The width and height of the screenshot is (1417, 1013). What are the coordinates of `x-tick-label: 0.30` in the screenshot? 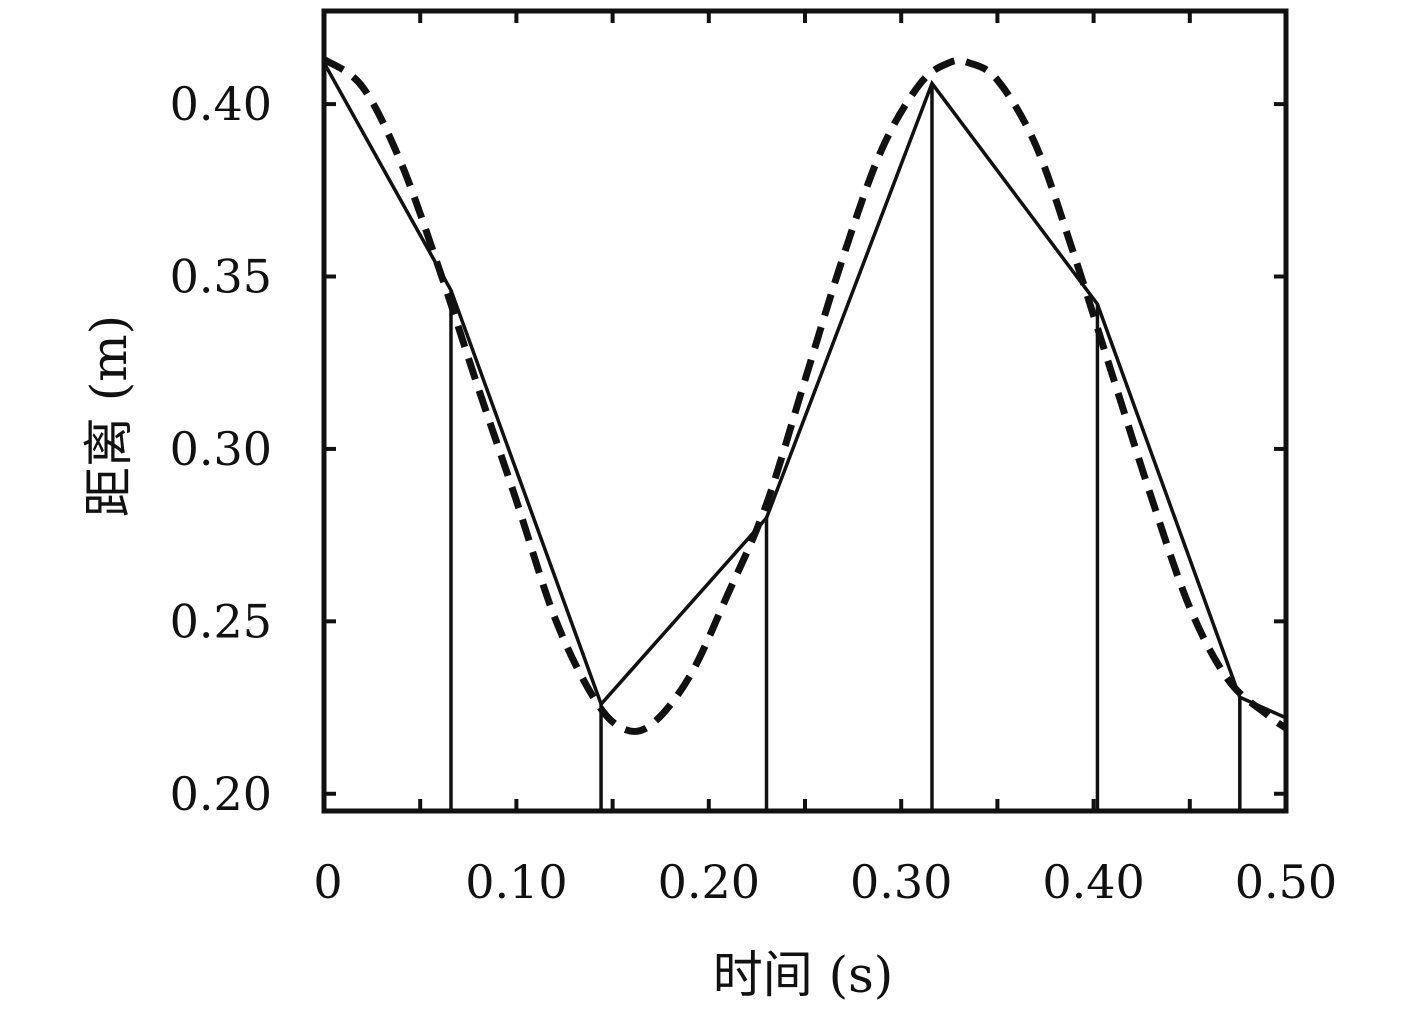 It's located at (901, 882).